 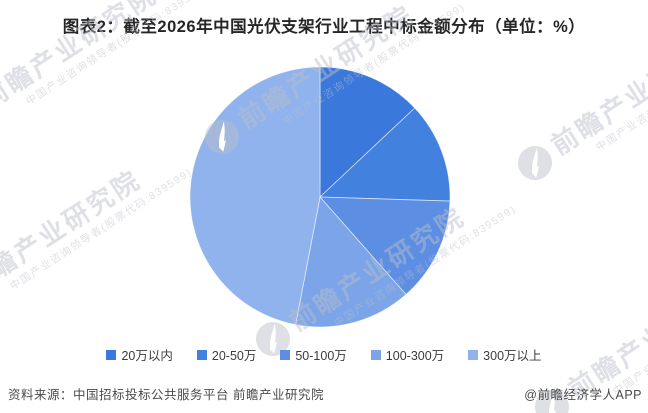 I want to click on legend-item: 20万以内, so click(x=139, y=354).